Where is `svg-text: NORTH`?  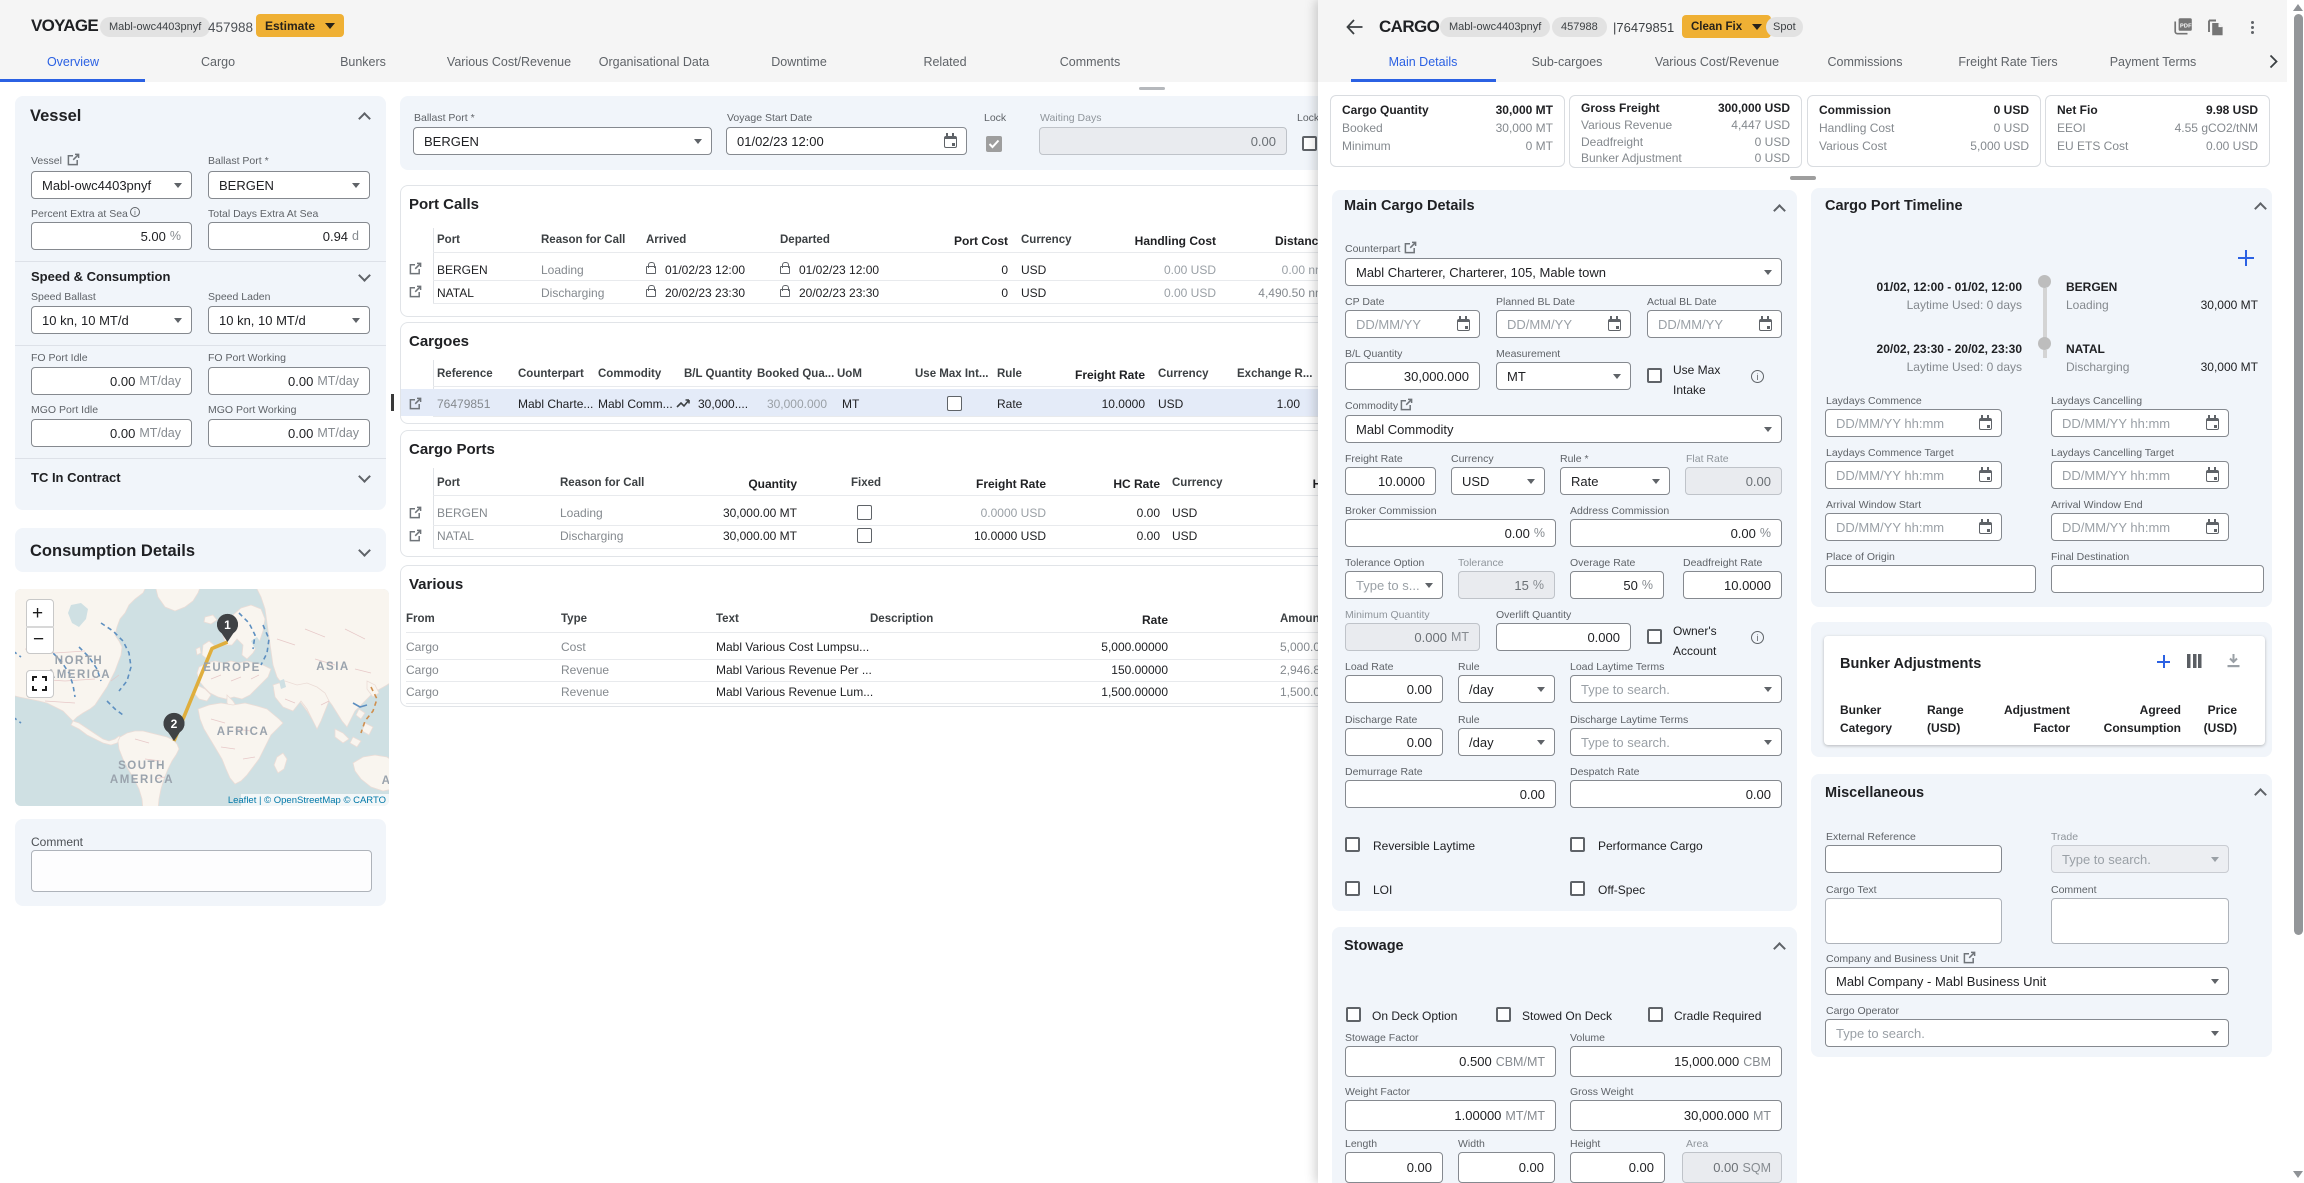 svg-text: NORTH is located at coordinates (79, 661).